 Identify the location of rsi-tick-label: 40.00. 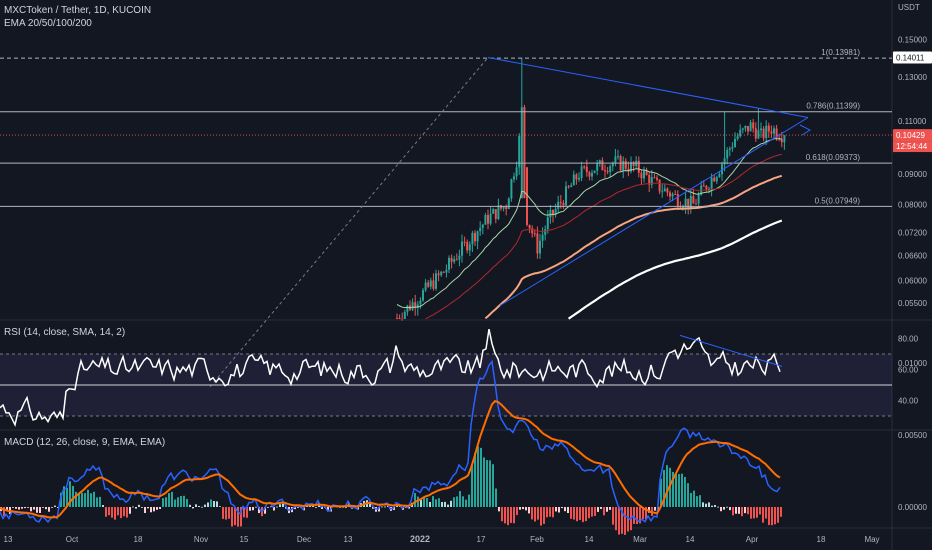
(908, 401).